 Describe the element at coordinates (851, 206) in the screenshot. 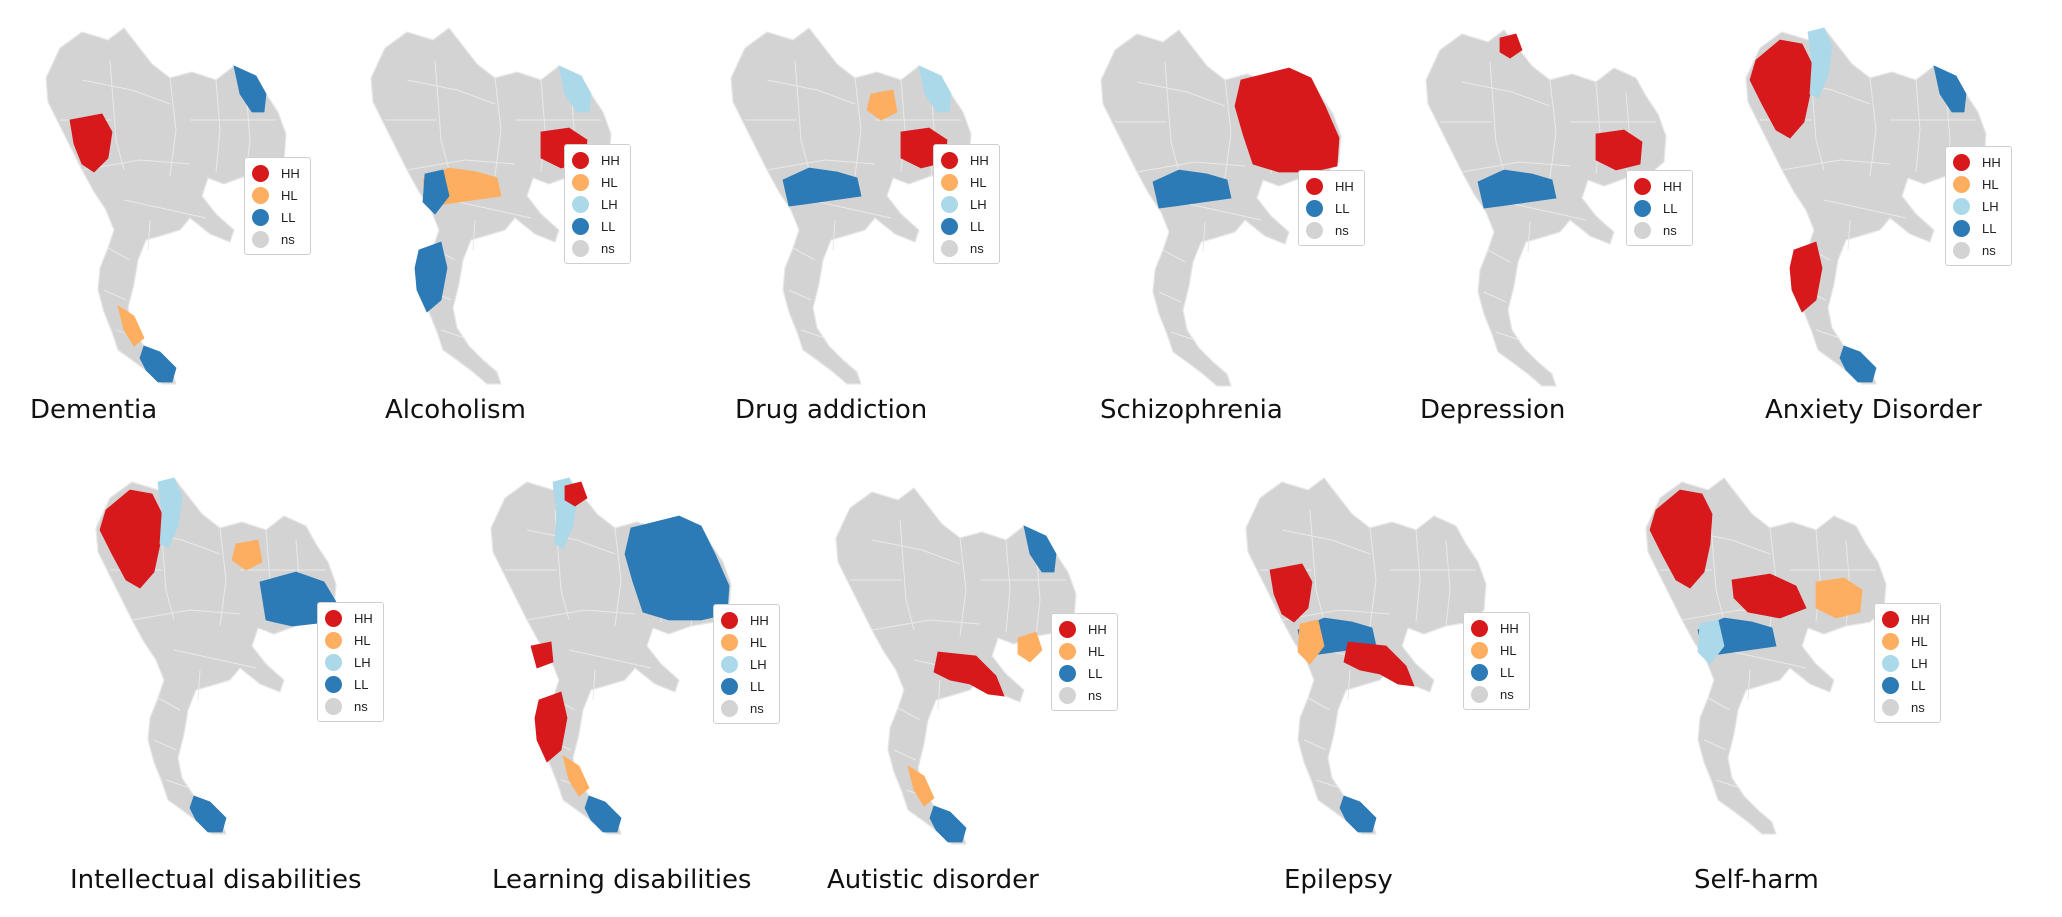

I see `map-base-ns` at that location.